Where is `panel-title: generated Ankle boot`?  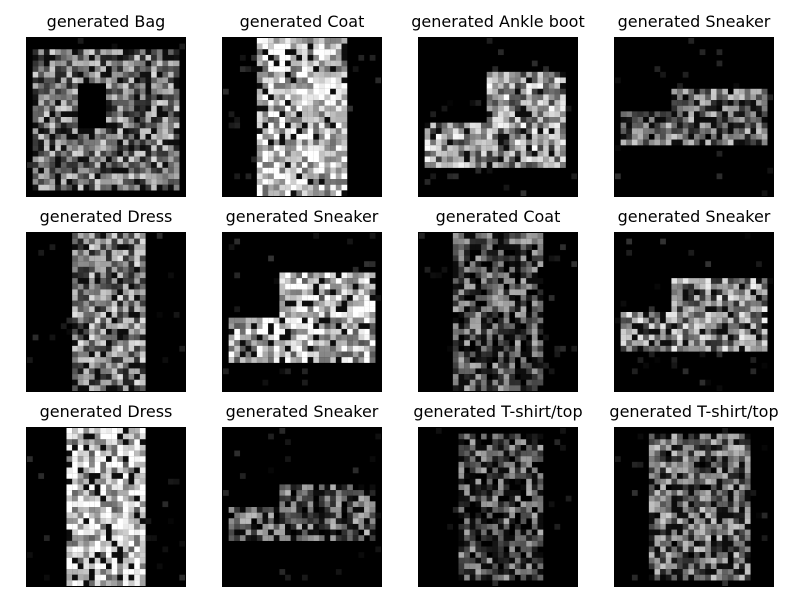
panel-title: generated Ankle boot is located at coordinates (498, 21).